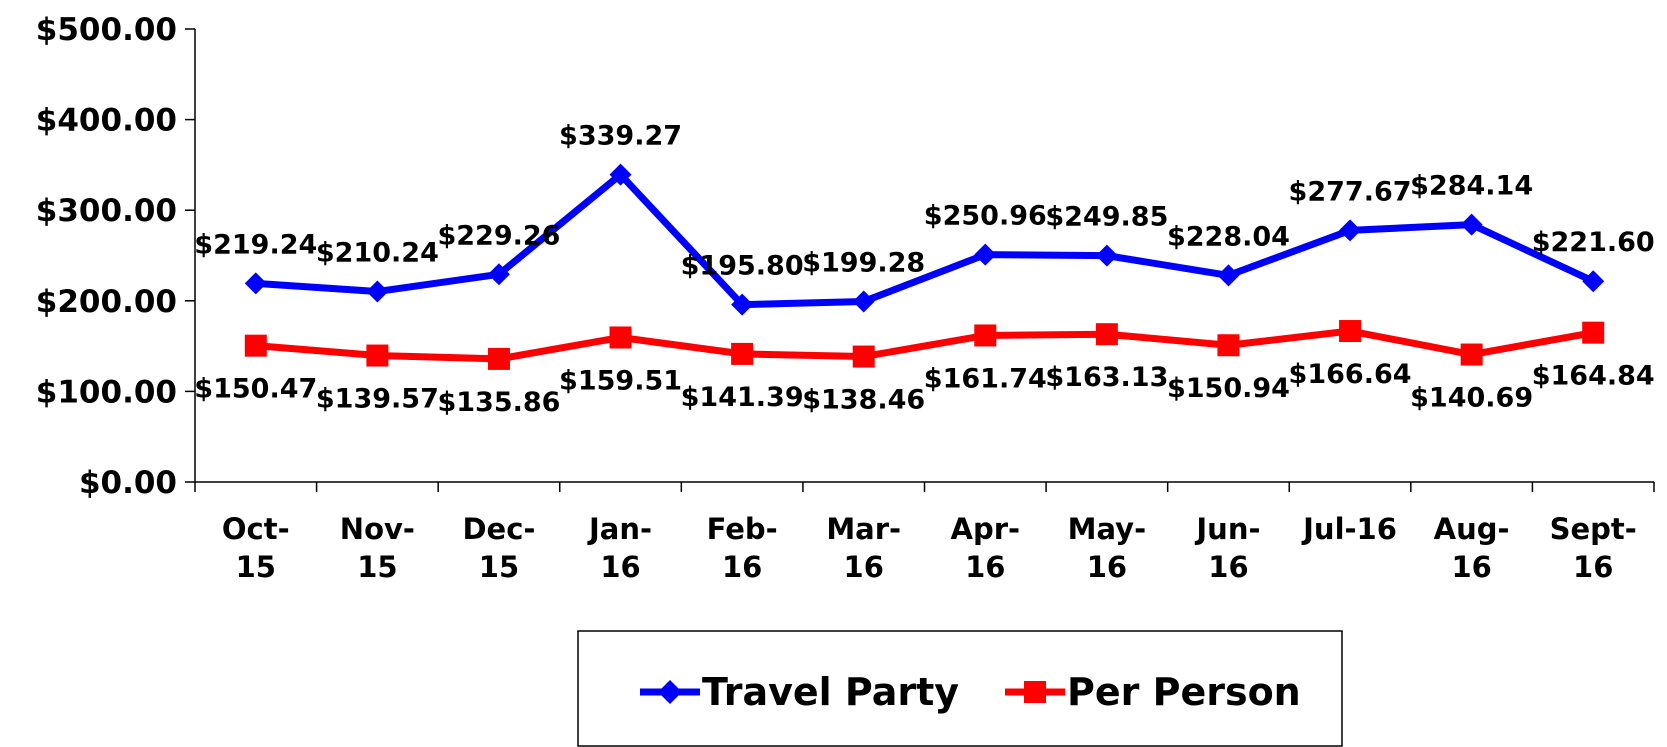 This screenshot has height=747, width=1667. Describe the element at coordinates (863, 400) in the screenshot. I see `data-label: $138.46` at that location.